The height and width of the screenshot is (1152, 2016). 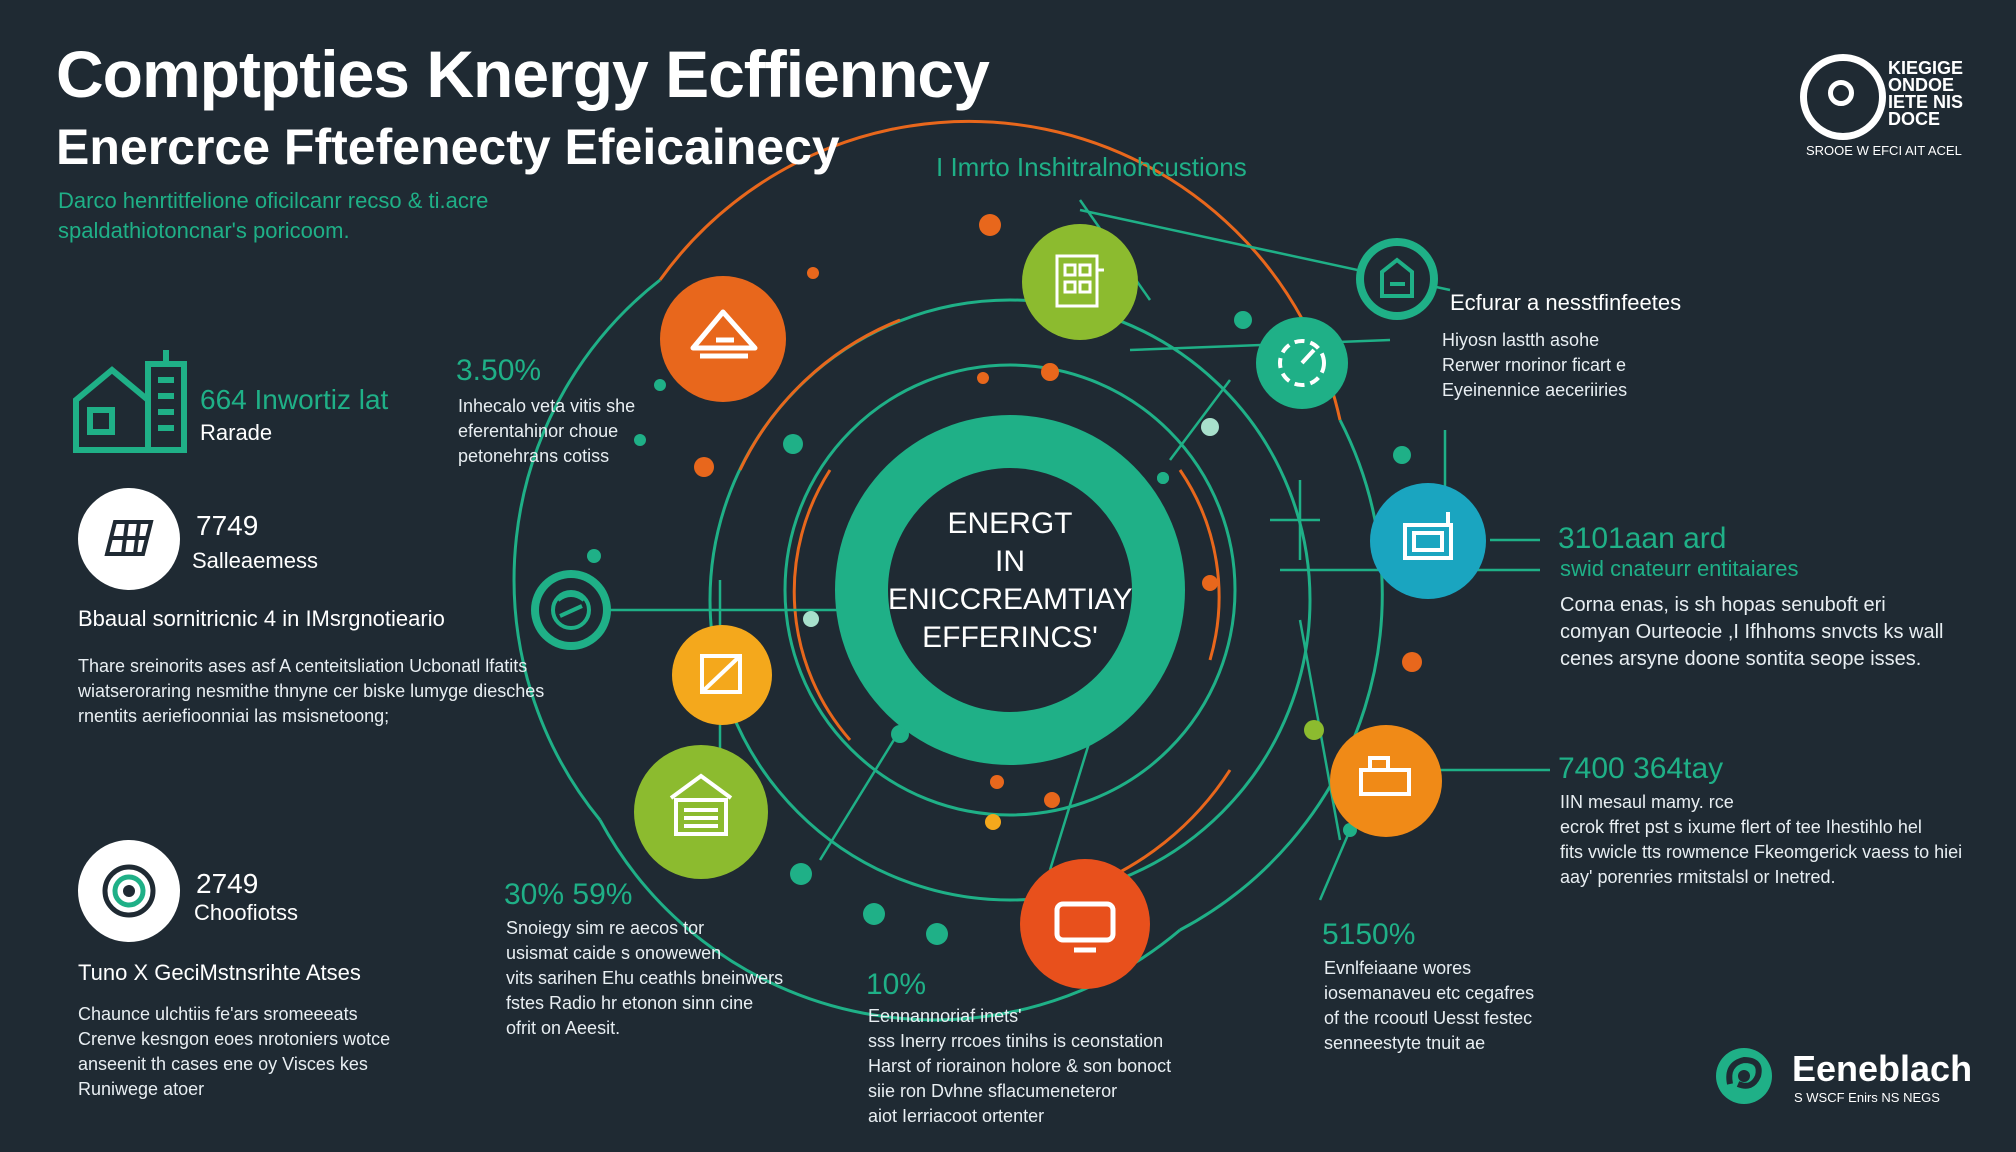 I want to click on building-icon, so click(x=1079, y=281).